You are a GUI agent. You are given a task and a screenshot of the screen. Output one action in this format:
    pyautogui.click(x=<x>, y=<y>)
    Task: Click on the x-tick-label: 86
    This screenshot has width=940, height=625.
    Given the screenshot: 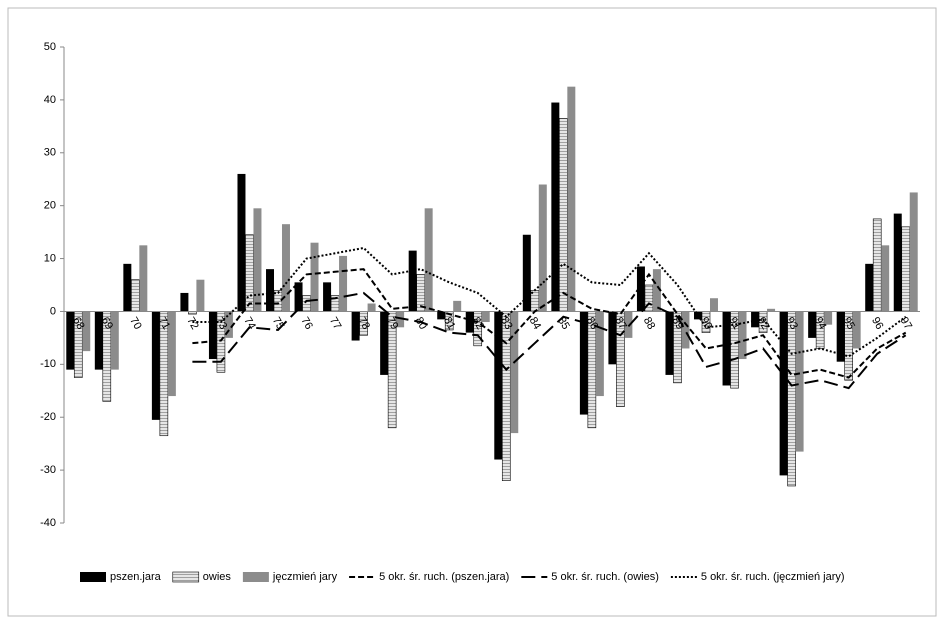 What is the action you would take?
    pyautogui.click(x=592, y=323)
    